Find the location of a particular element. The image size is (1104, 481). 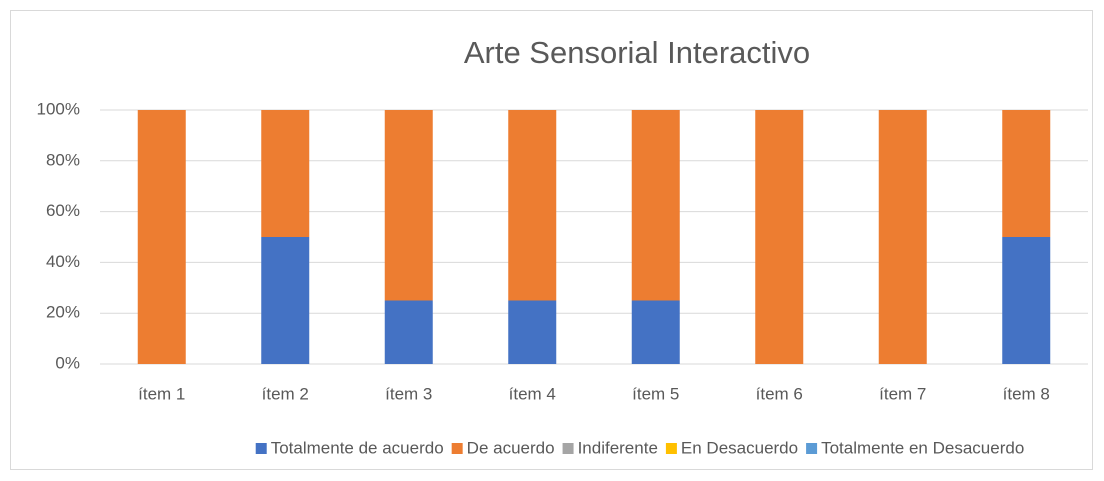

x-tick-label: ítem 7 is located at coordinates (902, 393).